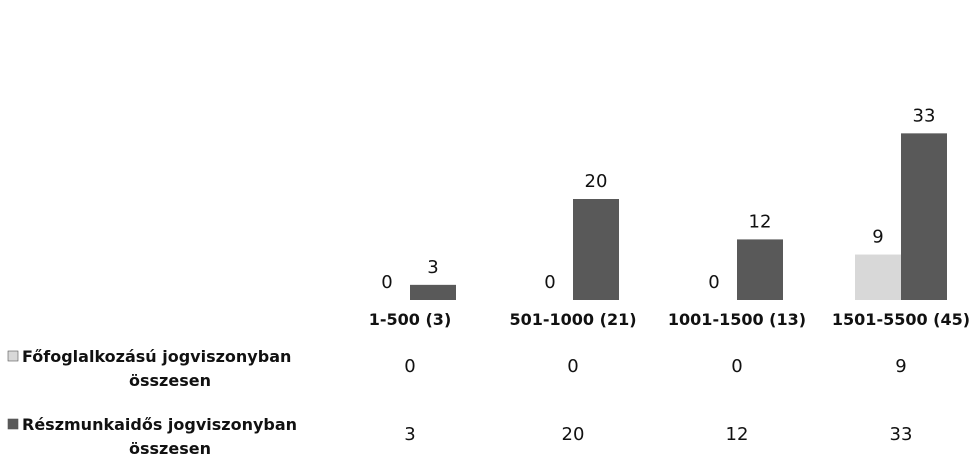 The width and height of the screenshot is (980, 464). What do you see at coordinates (410, 319) in the screenshot?
I see `category-label-1: 1-500 (3)` at bounding box center [410, 319].